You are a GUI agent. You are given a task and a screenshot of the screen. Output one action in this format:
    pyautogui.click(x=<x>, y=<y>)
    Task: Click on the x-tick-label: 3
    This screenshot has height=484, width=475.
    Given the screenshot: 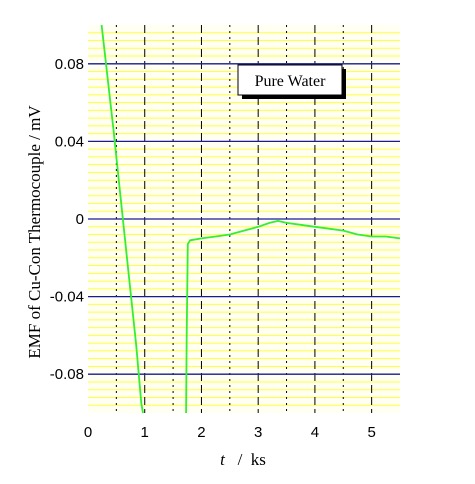 What is the action you would take?
    pyautogui.click(x=258, y=432)
    